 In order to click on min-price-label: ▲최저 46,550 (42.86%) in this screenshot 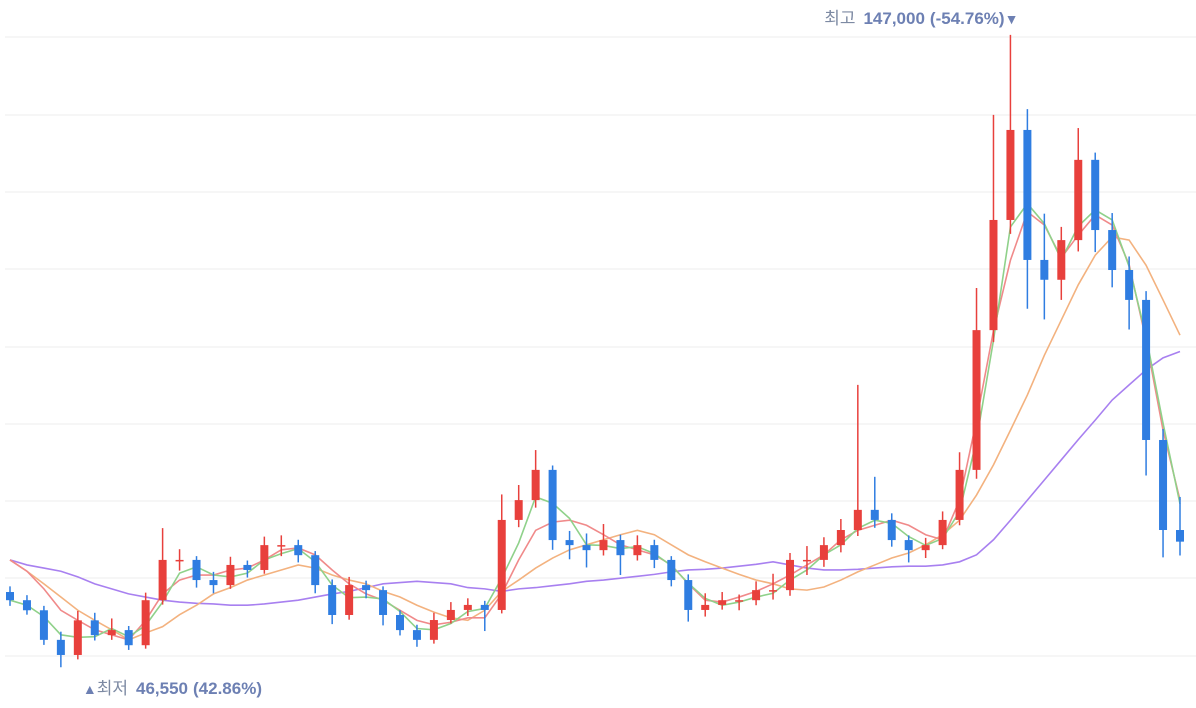, I will do `click(172, 688)`.